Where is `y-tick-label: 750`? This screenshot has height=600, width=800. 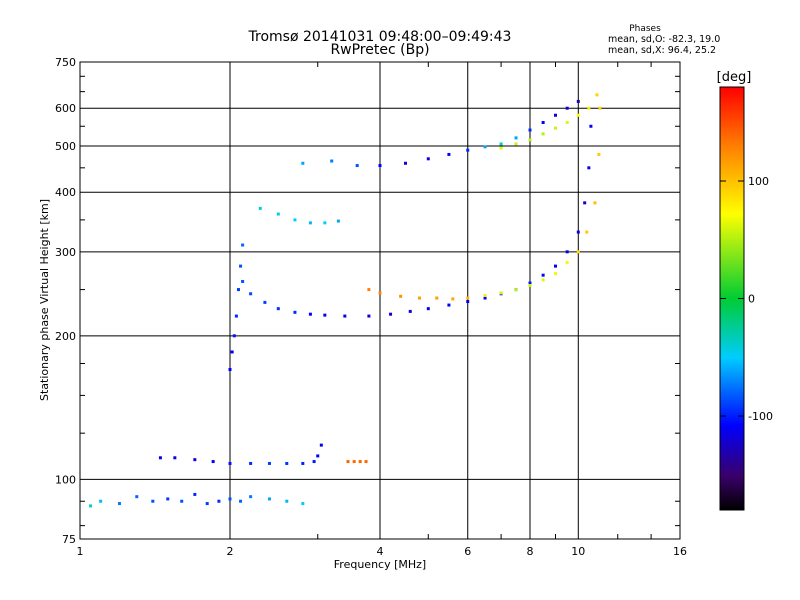
y-tick-label: 750 is located at coordinates (65, 62).